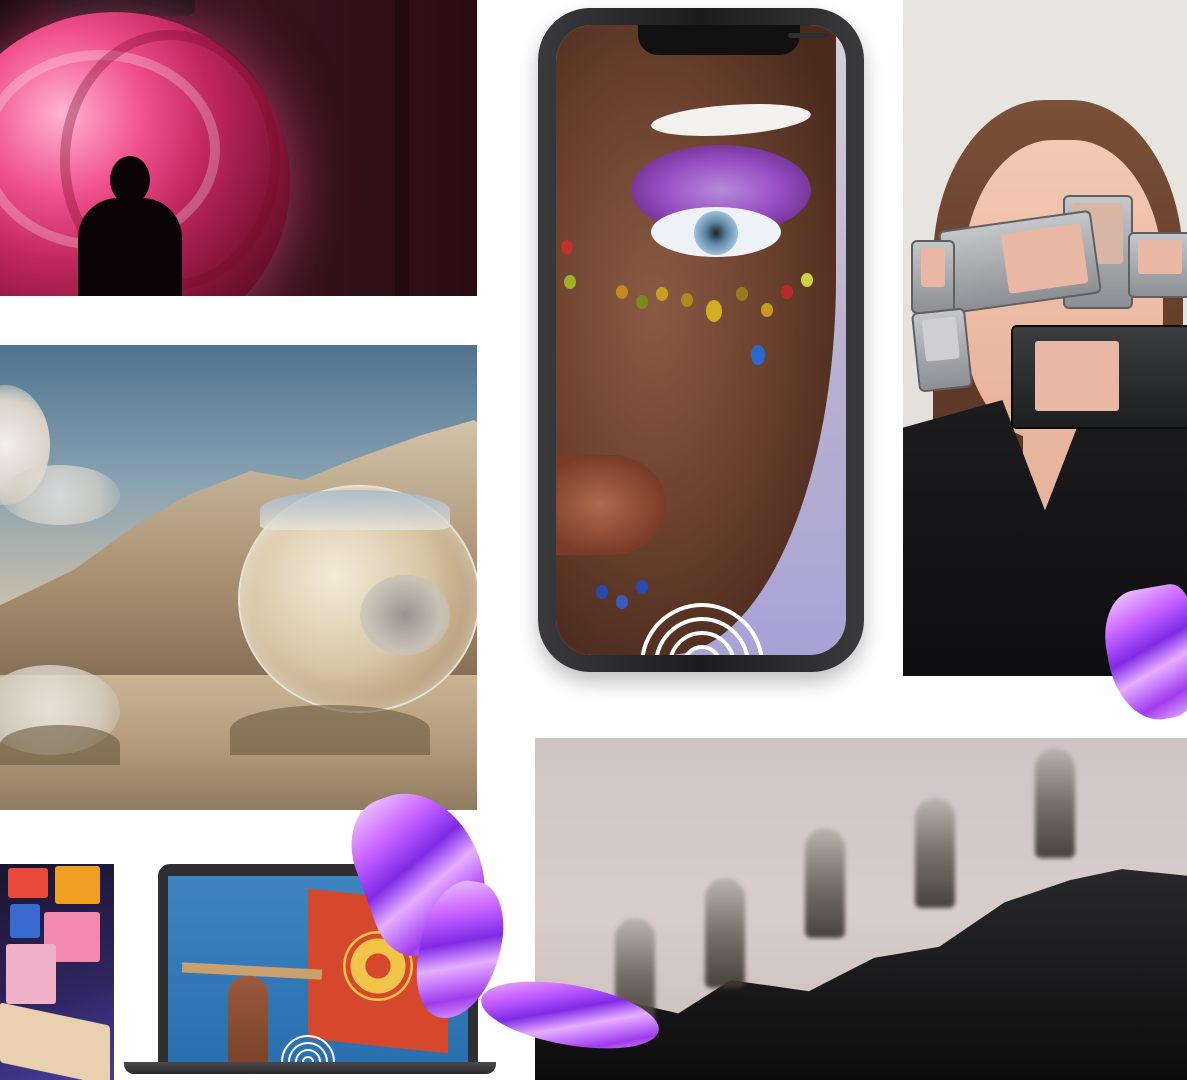 The height and width of the screenshot is (1080, 1187). What do you see at coordinates (808, 35) in the screenshot?
I see `phone-speaker` at bounding box center [808, 35].